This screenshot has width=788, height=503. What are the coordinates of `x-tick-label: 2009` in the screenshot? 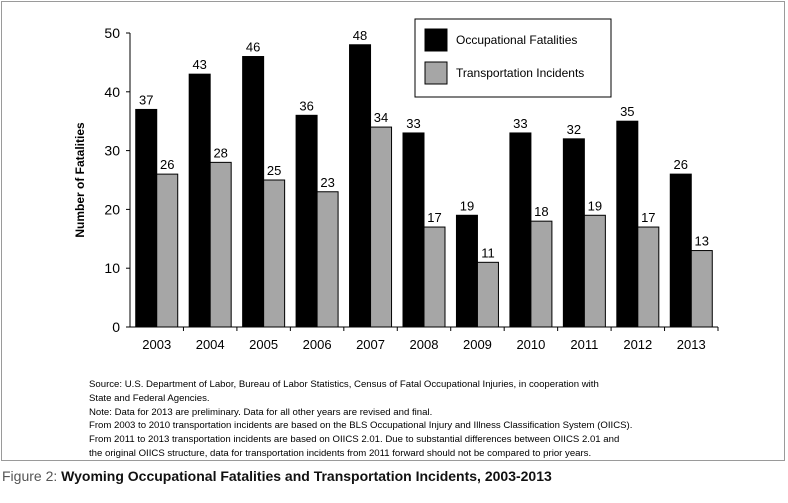 It's located at (477, 344).